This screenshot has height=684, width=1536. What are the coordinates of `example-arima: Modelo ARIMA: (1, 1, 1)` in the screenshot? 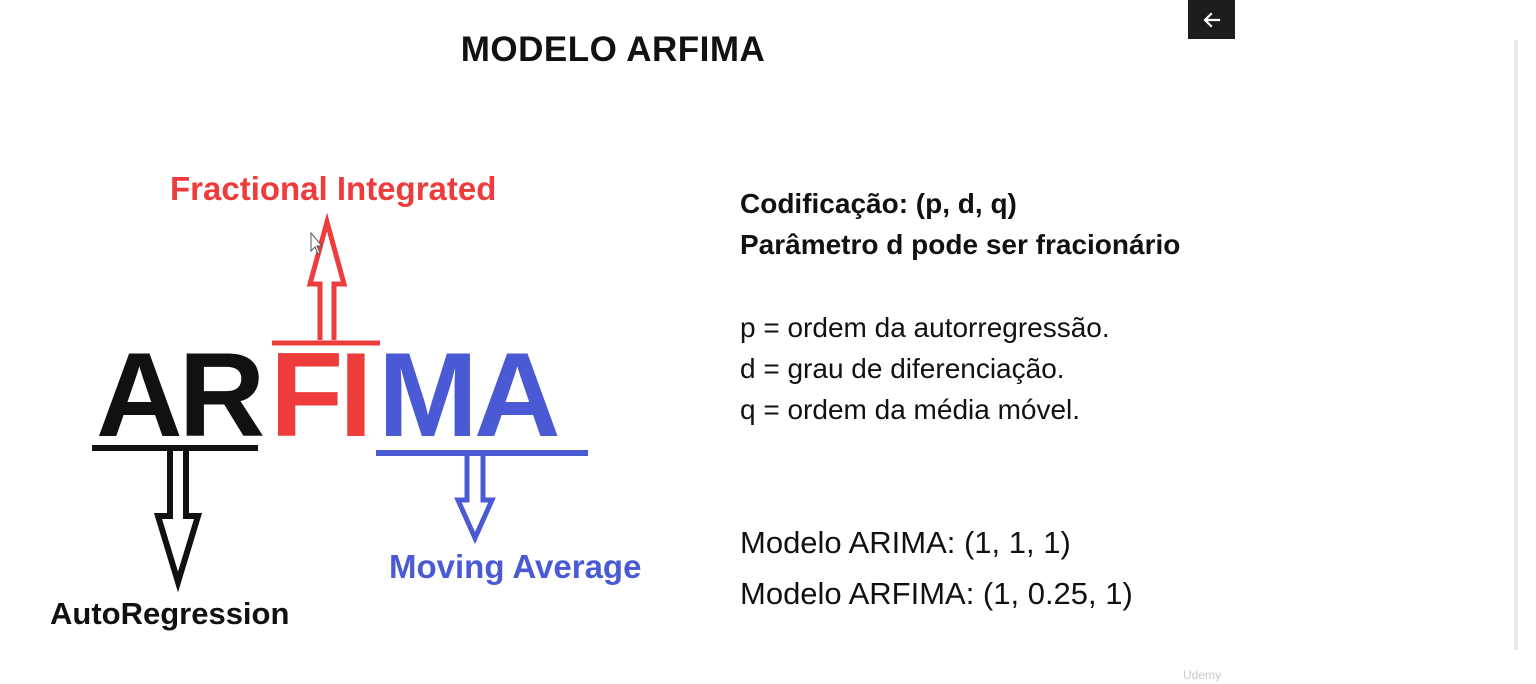 It's located at (905, 542).